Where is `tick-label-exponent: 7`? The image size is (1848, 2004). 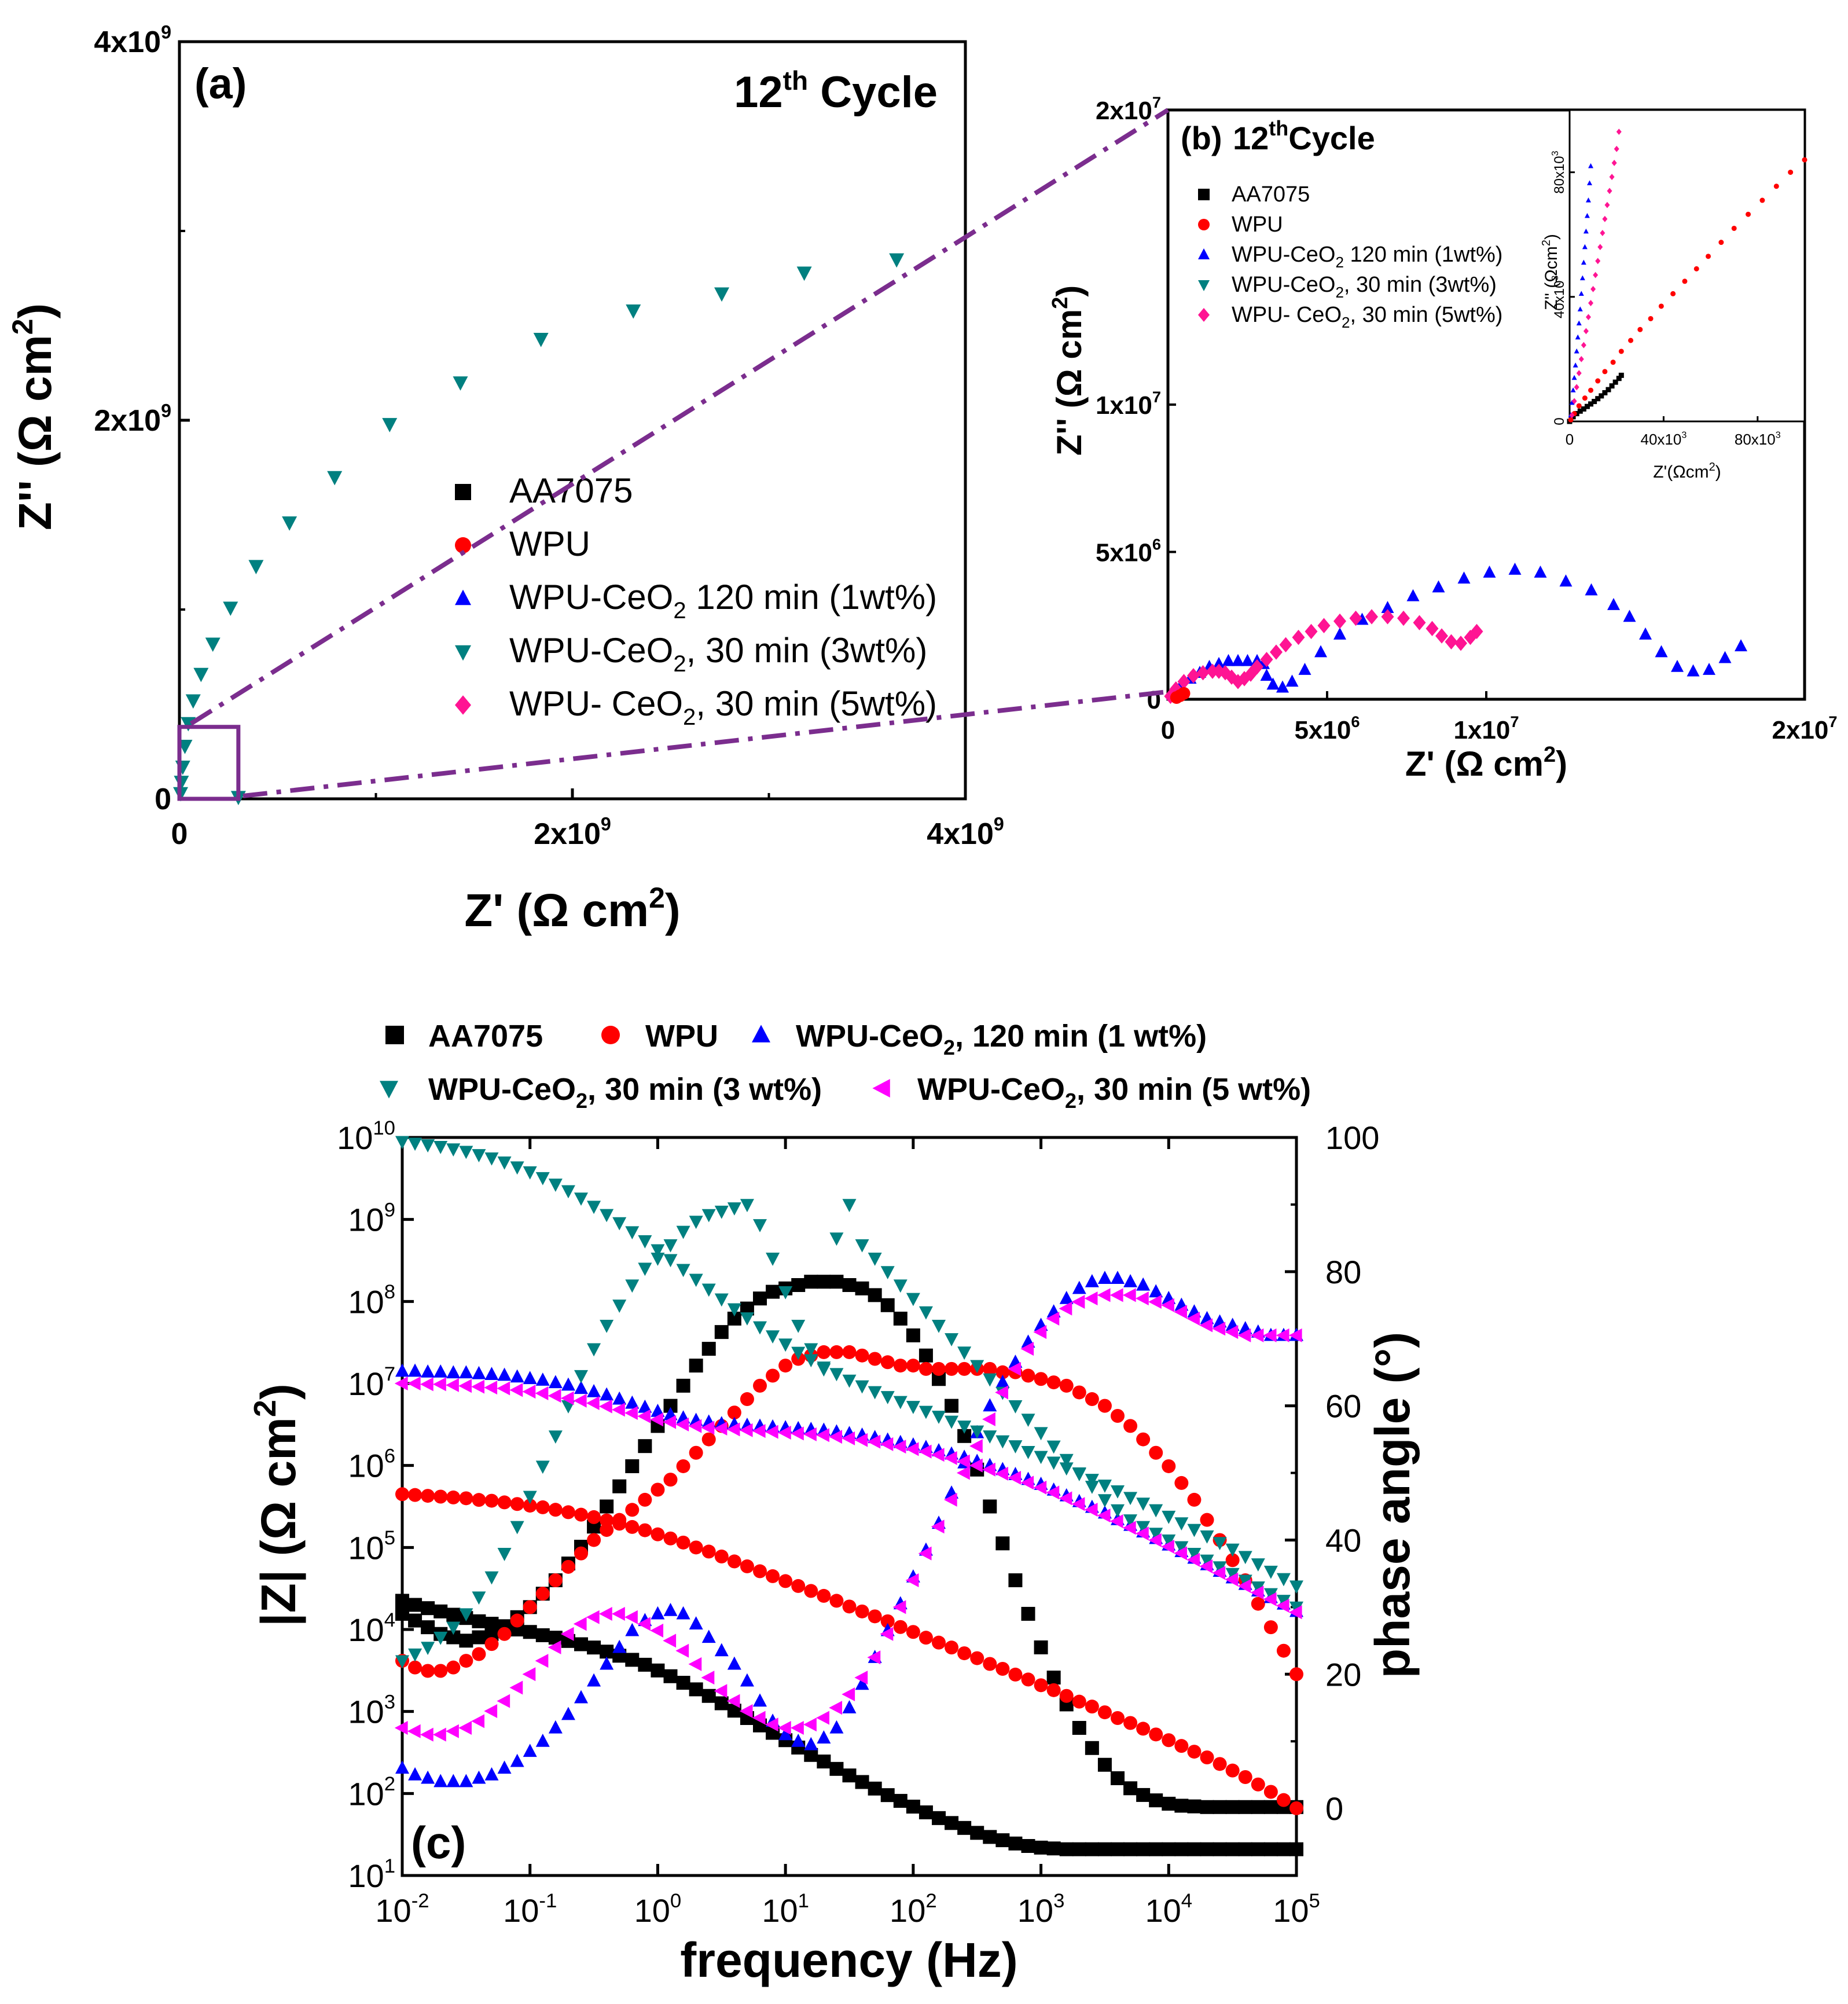
tick-label-exponent: 7 is located at coordinates (1833, 722).